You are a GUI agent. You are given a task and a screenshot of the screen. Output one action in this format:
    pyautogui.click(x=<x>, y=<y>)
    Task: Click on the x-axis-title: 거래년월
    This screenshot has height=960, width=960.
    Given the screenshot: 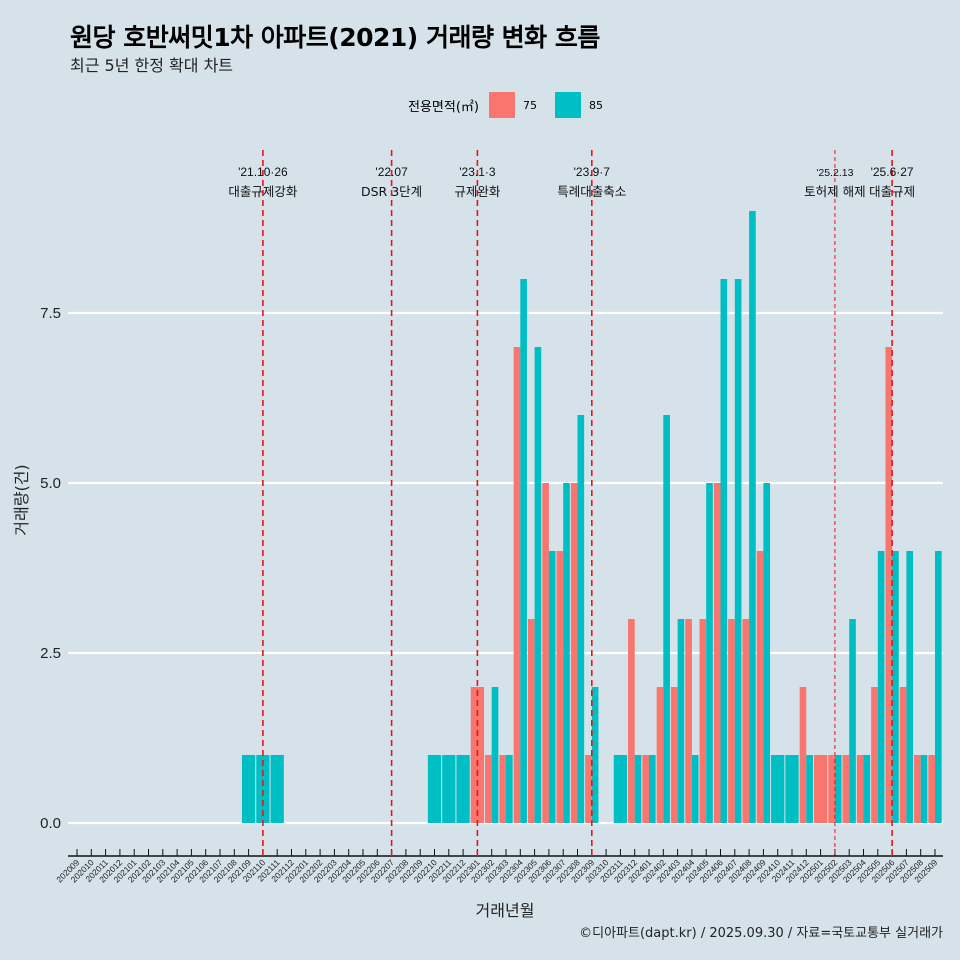 What is the action you would take?
    pyautogui.click(x=505, y=910)
    